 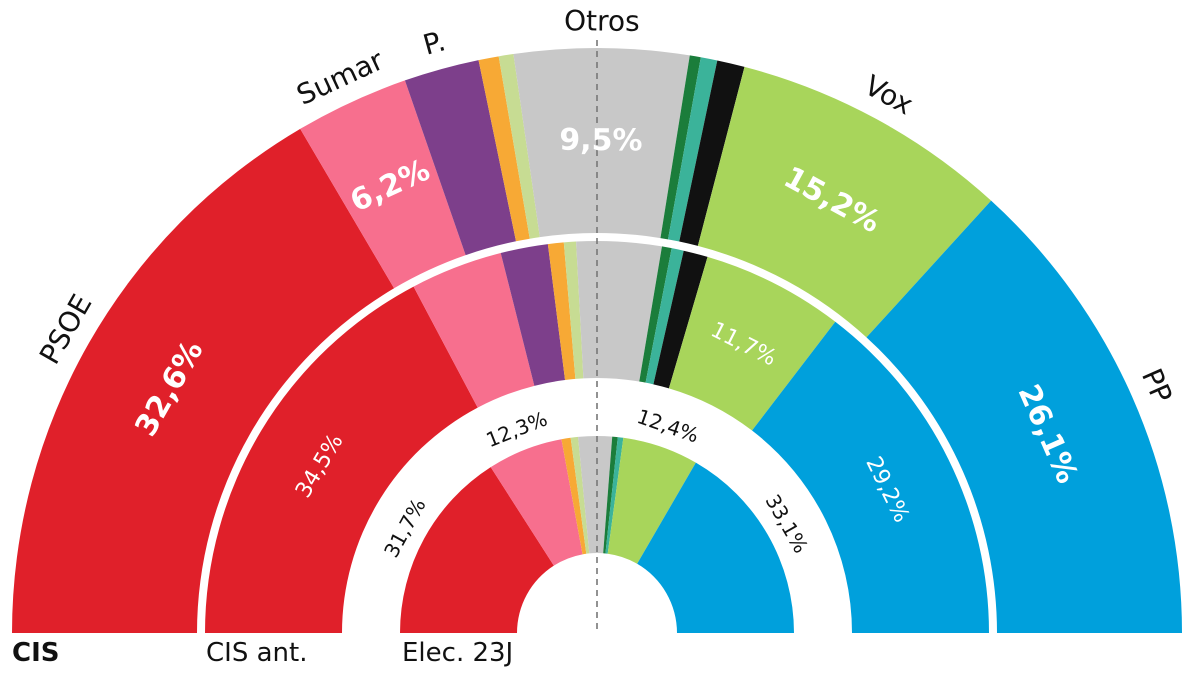 I want to click on value-label-elec-23j-vox: 12,4%, so click(x=668, y=425).